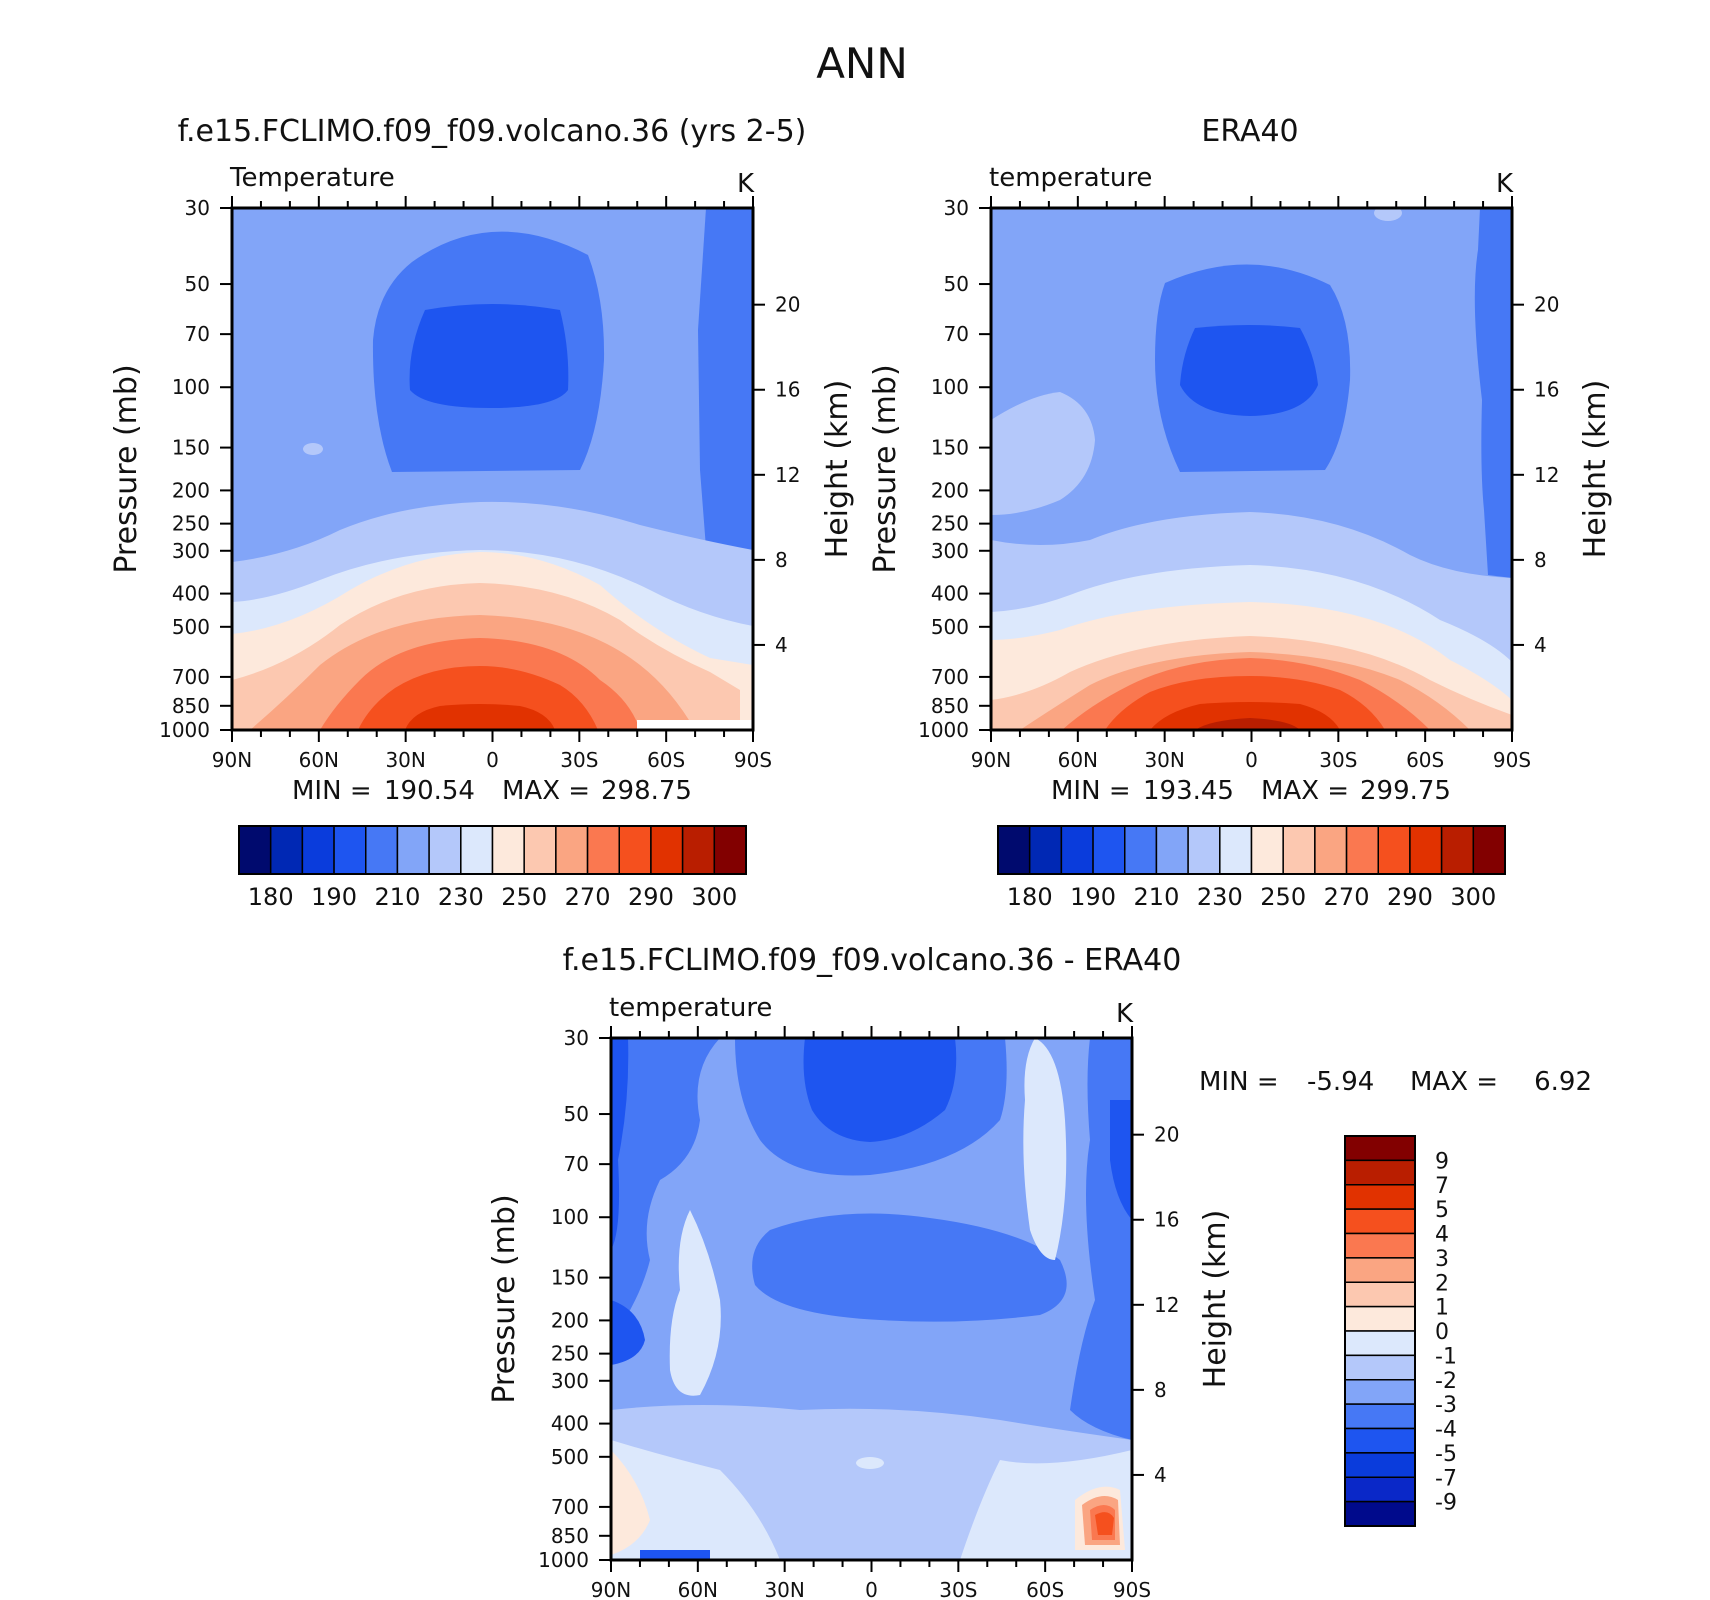 Image resolution: width=1710 pixels, height=1600 pixels. I want to click on contour-band-minus4-lower, so click(628, 1332).